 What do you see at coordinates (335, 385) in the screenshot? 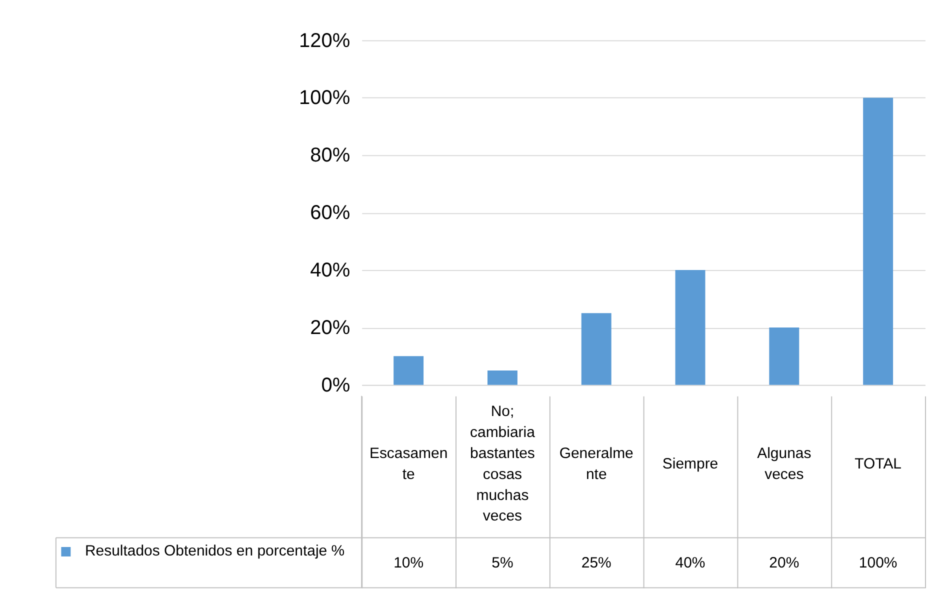
I see `y-tick-label: 0%` at bounding box center [335, 385].